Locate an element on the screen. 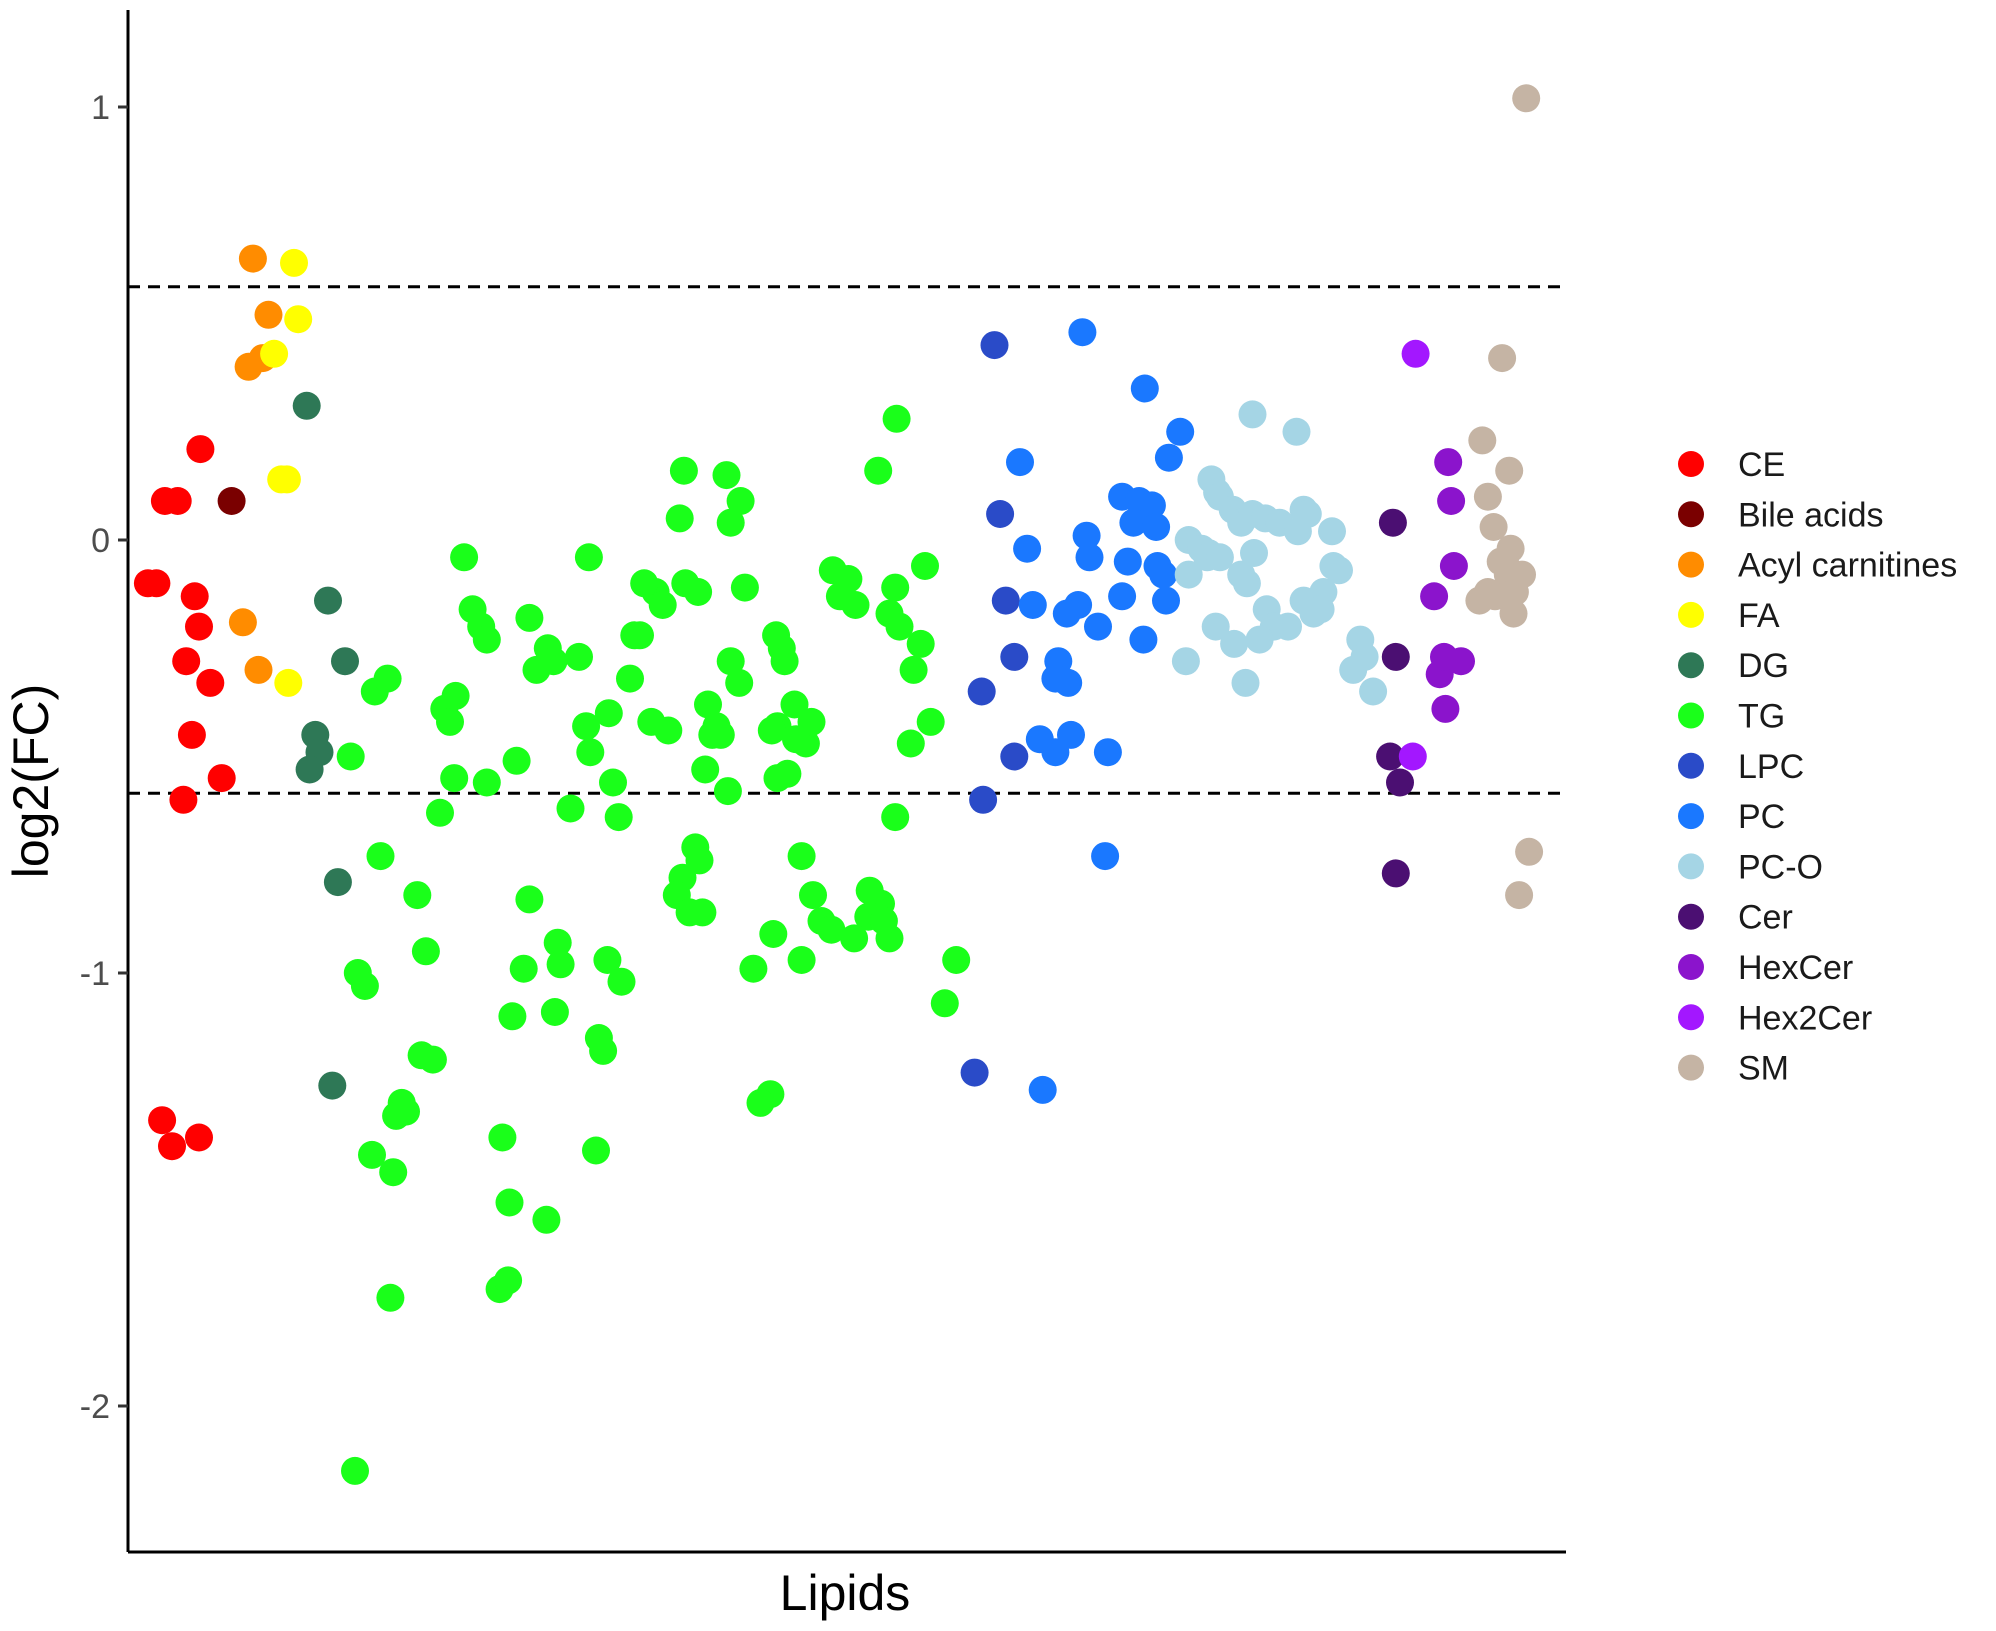  legend-marker-fa is located at coordinates (1691, 614).